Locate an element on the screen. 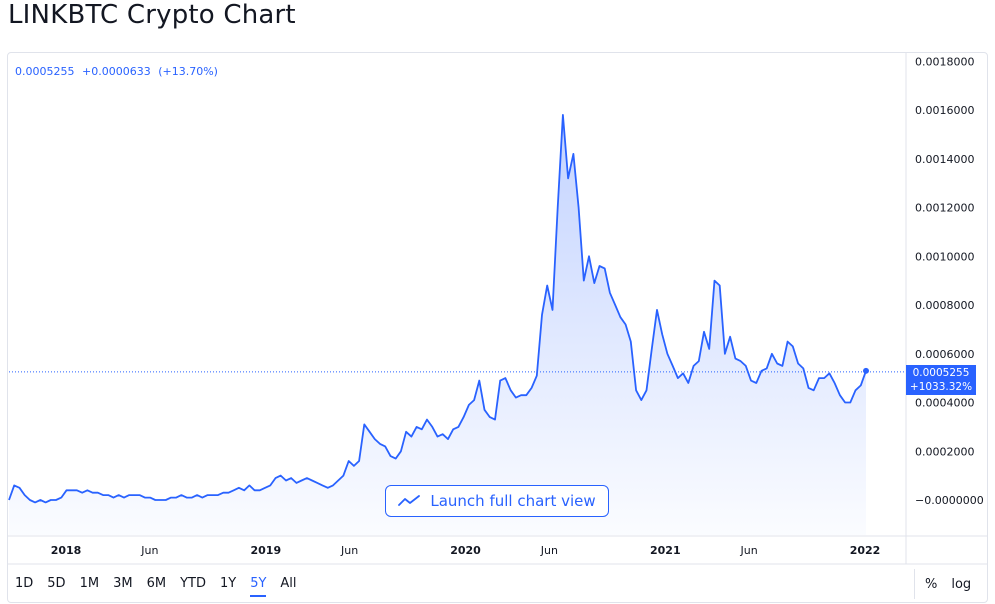  y-tick-label: 0.0002000 is located at coordinates (945, 451).